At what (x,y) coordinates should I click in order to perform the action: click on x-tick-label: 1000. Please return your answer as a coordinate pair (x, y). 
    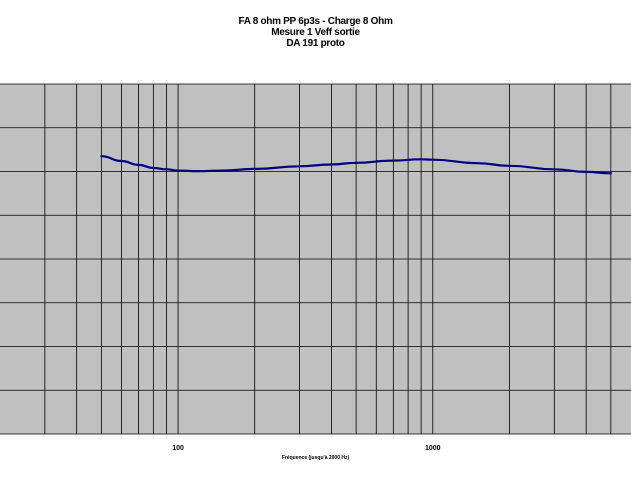
    Looking at the image, I should click on (433, 448).